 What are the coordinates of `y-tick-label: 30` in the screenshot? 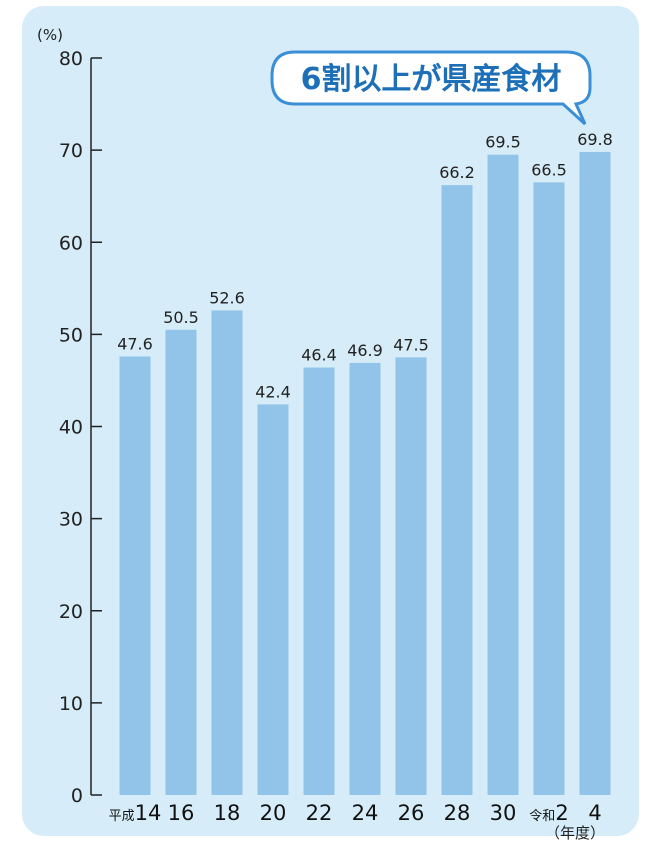 It's located at (71, 520).